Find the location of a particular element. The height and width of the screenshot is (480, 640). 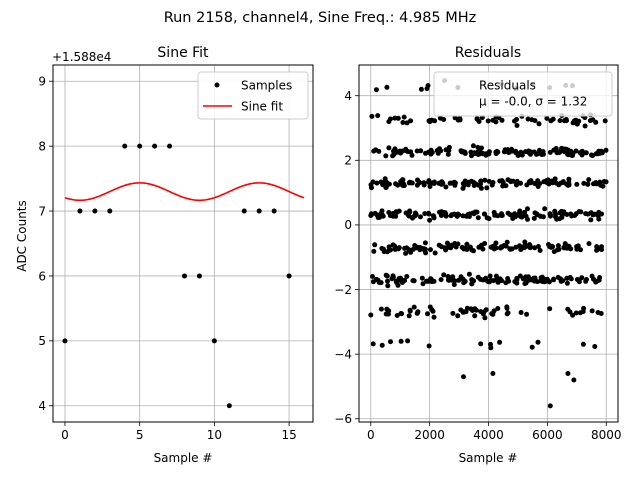

residuals-legend-label: Residuals is located at coordinates (507, 86).